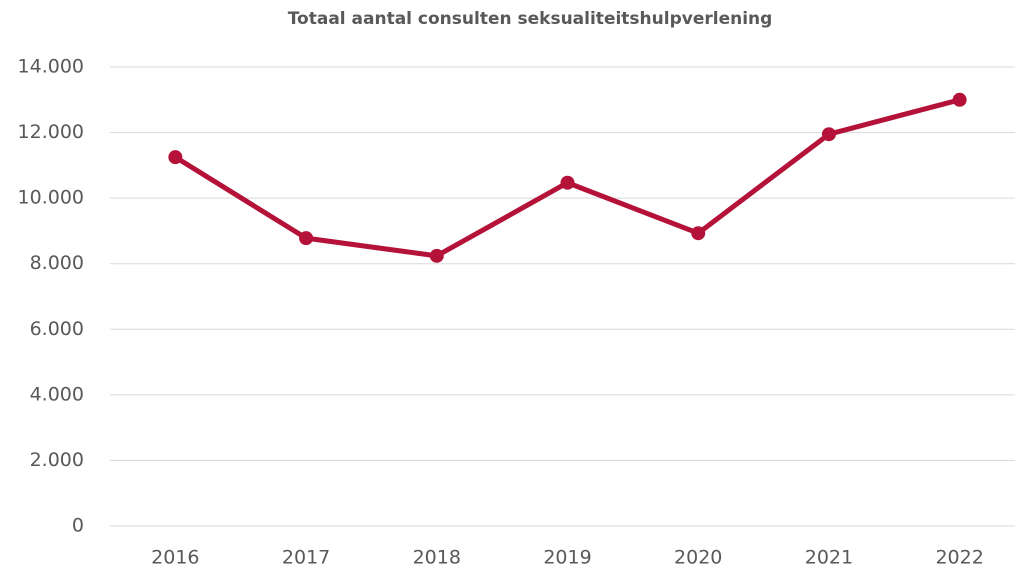 The width and height of the screenshot is (1017, 574). I want to click on x-tick-label: 2020, so click(698, 558).